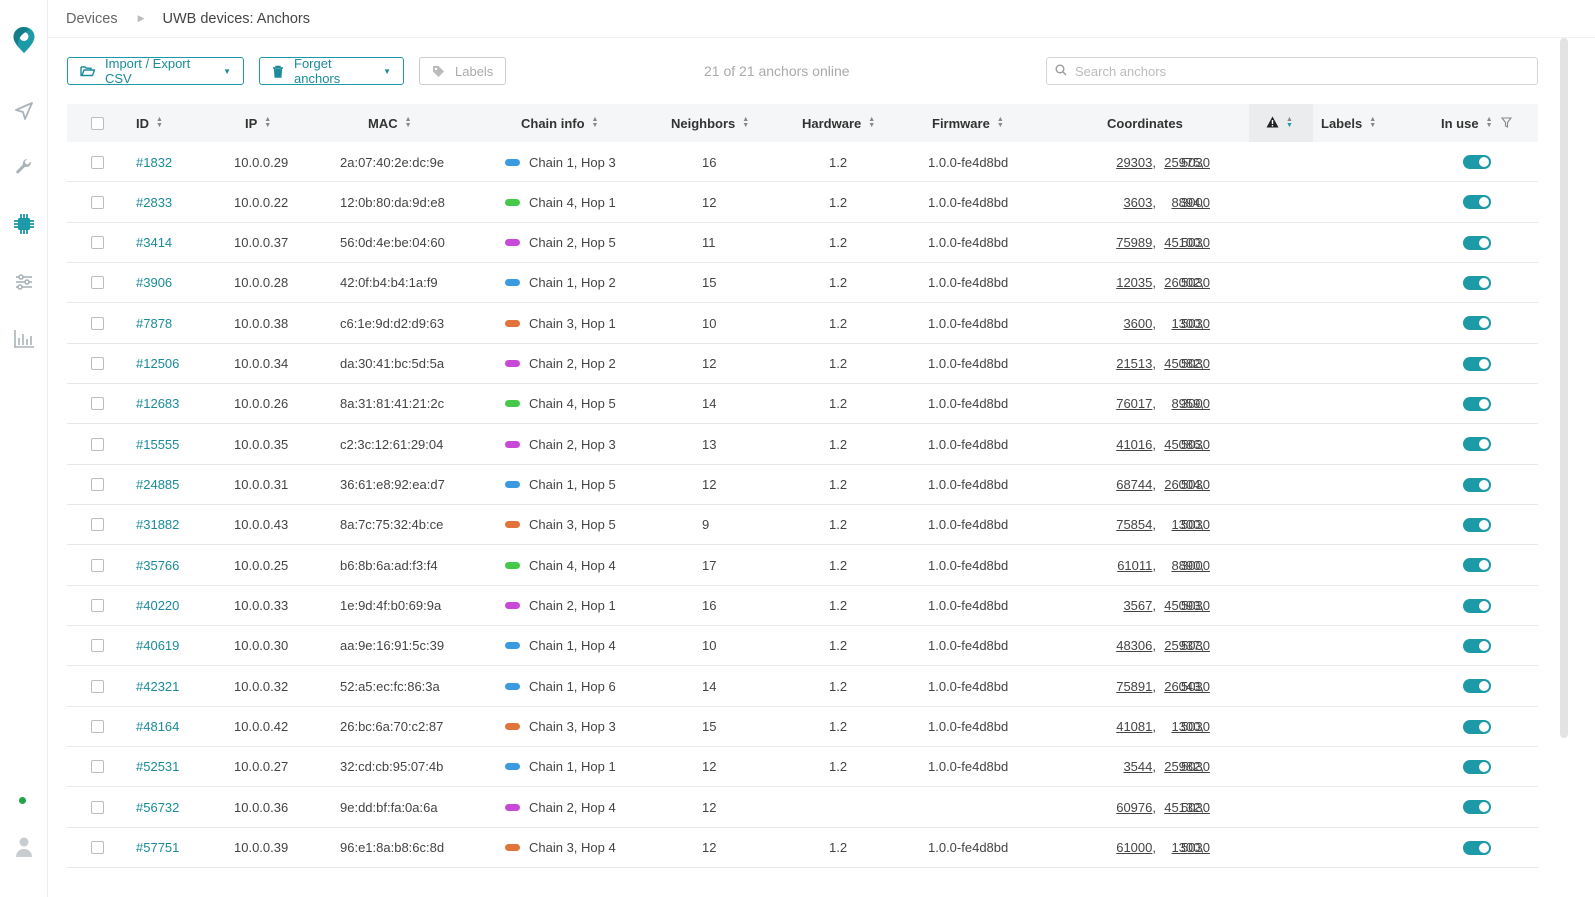  I want to click on coord-y-link: 45093, so click(1182, 606).